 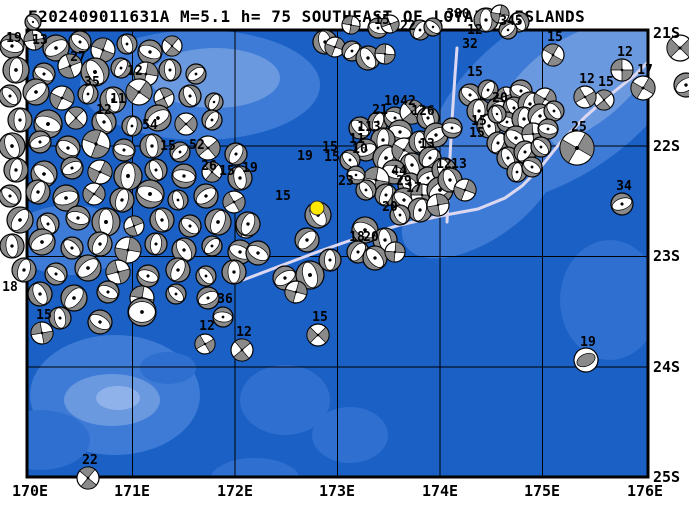 I want to click on depth-label: 42, so click(x=408, y=101).